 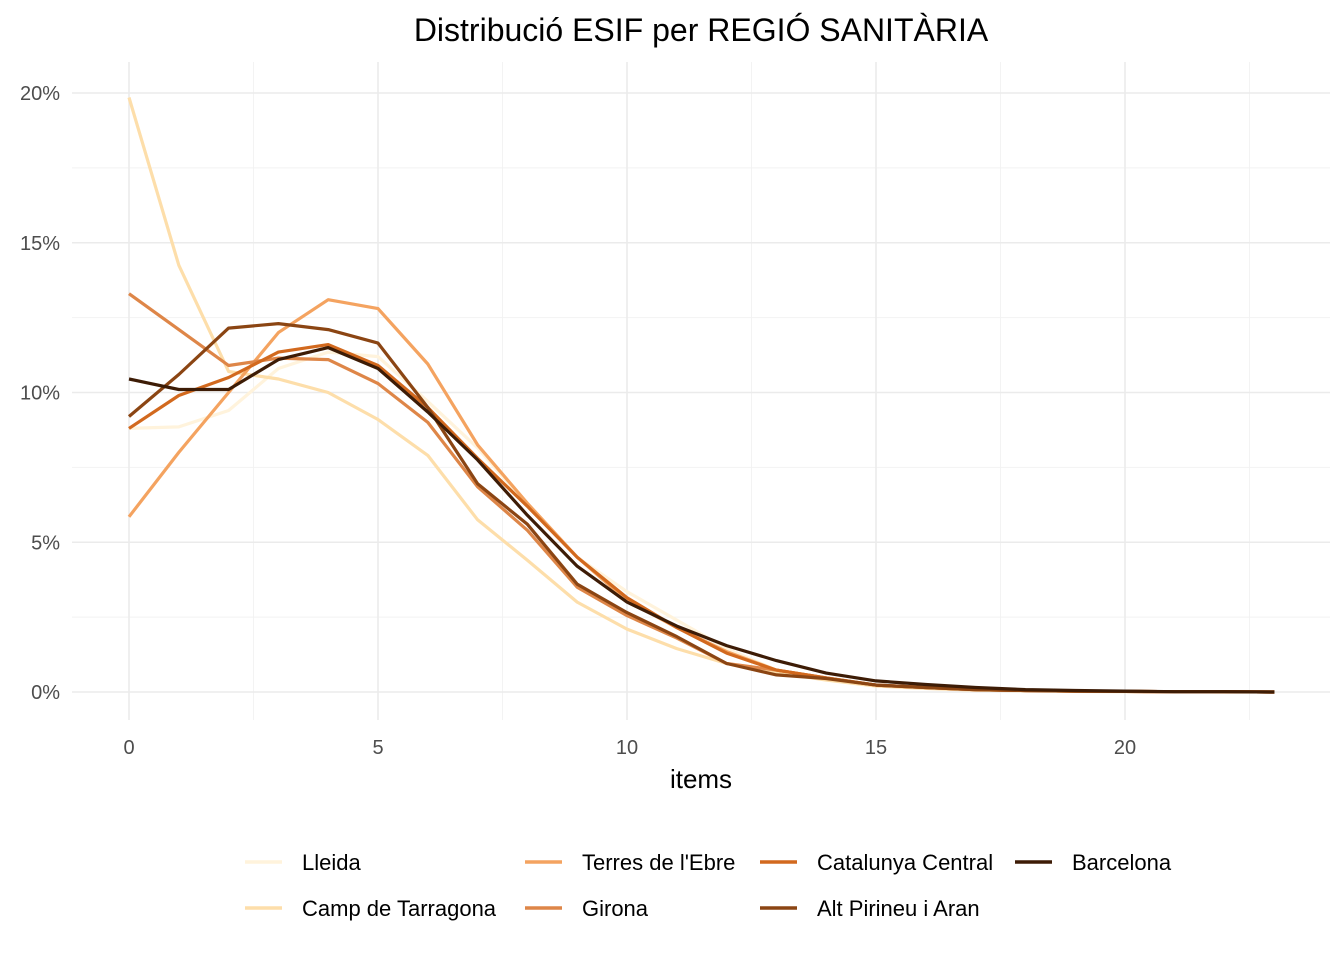 I want to click on x-tick-label: 20, so click(x=1125, y=748).